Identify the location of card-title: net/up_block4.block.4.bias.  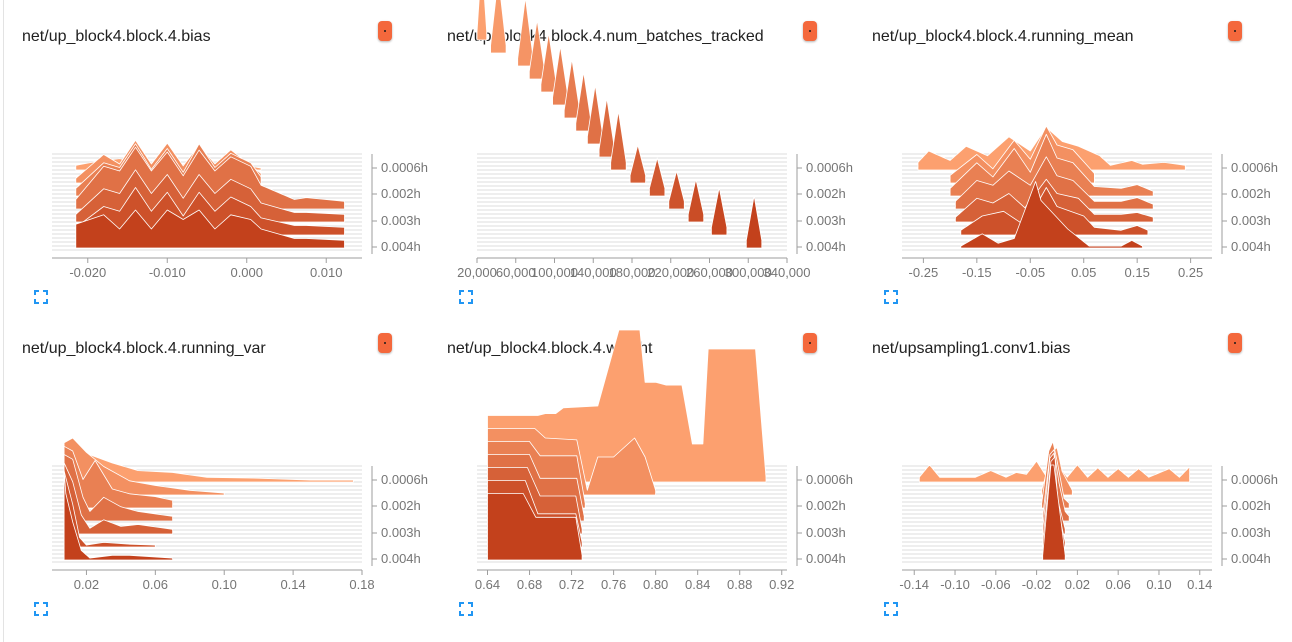
(116, 36).